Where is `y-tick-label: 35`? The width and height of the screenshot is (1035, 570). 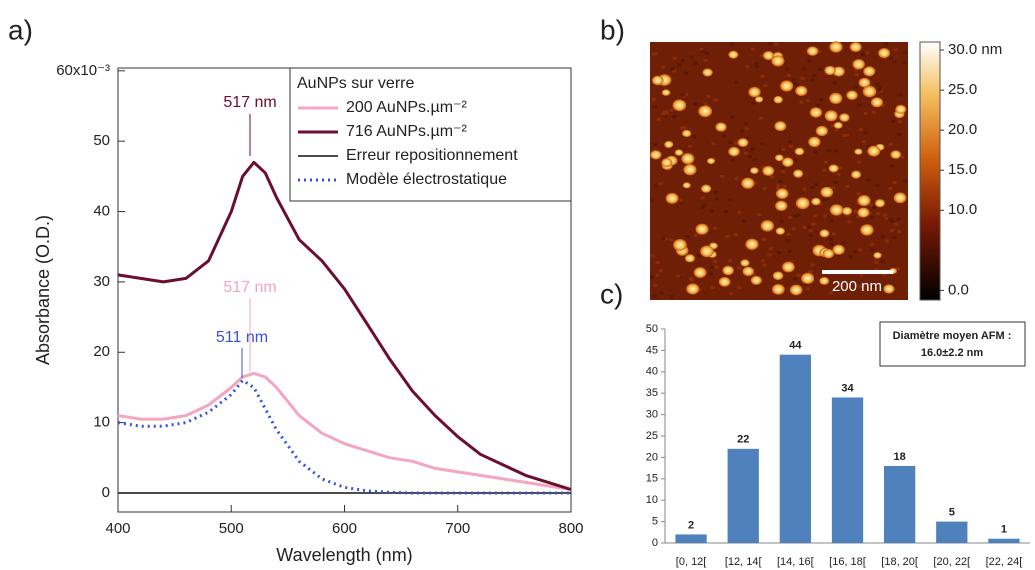
y-tick-label: 35 is located at coordinates (652, 393).